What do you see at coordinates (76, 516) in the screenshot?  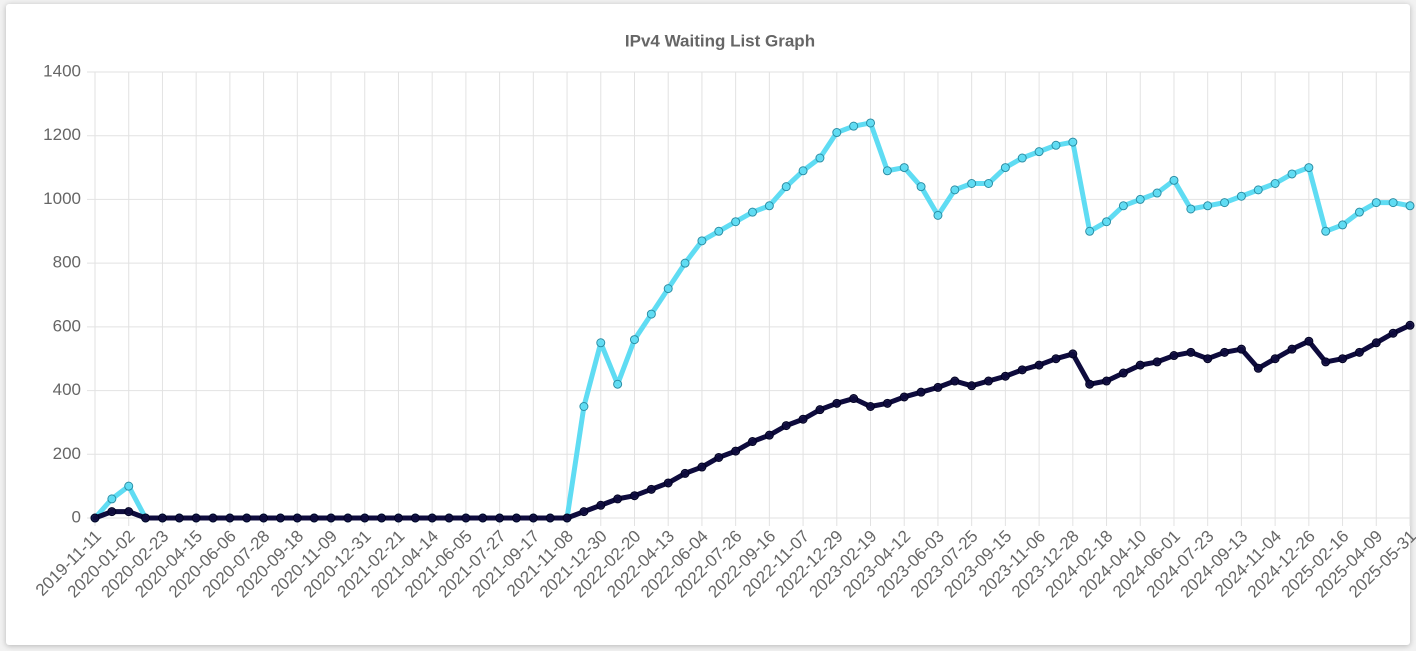 I see `y-tick-label: 0` at bounding box center [76, 516].